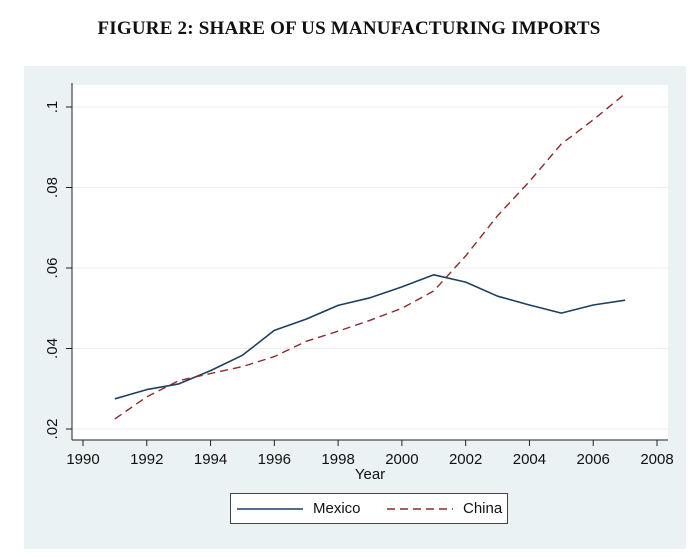  What do you see at coordinates (529, 459) in the screenshot?
I see `x-tick-label-7: 2004` at bounding box center [529, 459].